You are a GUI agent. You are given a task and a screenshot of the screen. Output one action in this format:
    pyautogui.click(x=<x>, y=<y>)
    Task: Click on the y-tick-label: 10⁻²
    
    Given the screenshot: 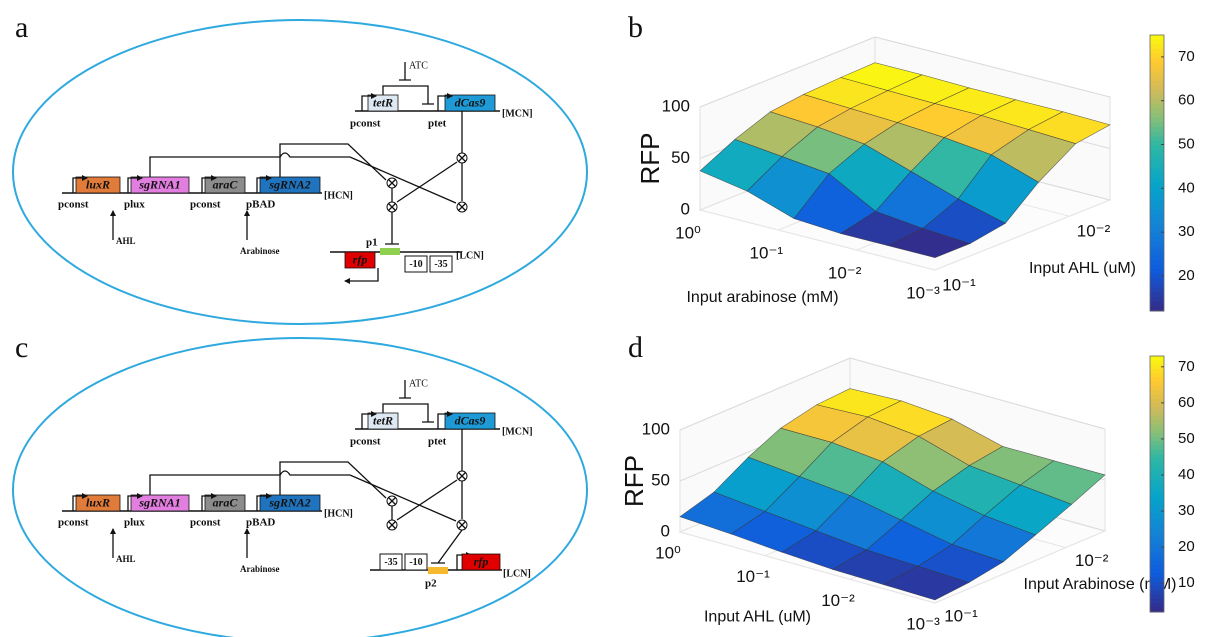 What is the action you would take?
    pyautogui.click(x=1092, y=560)
    